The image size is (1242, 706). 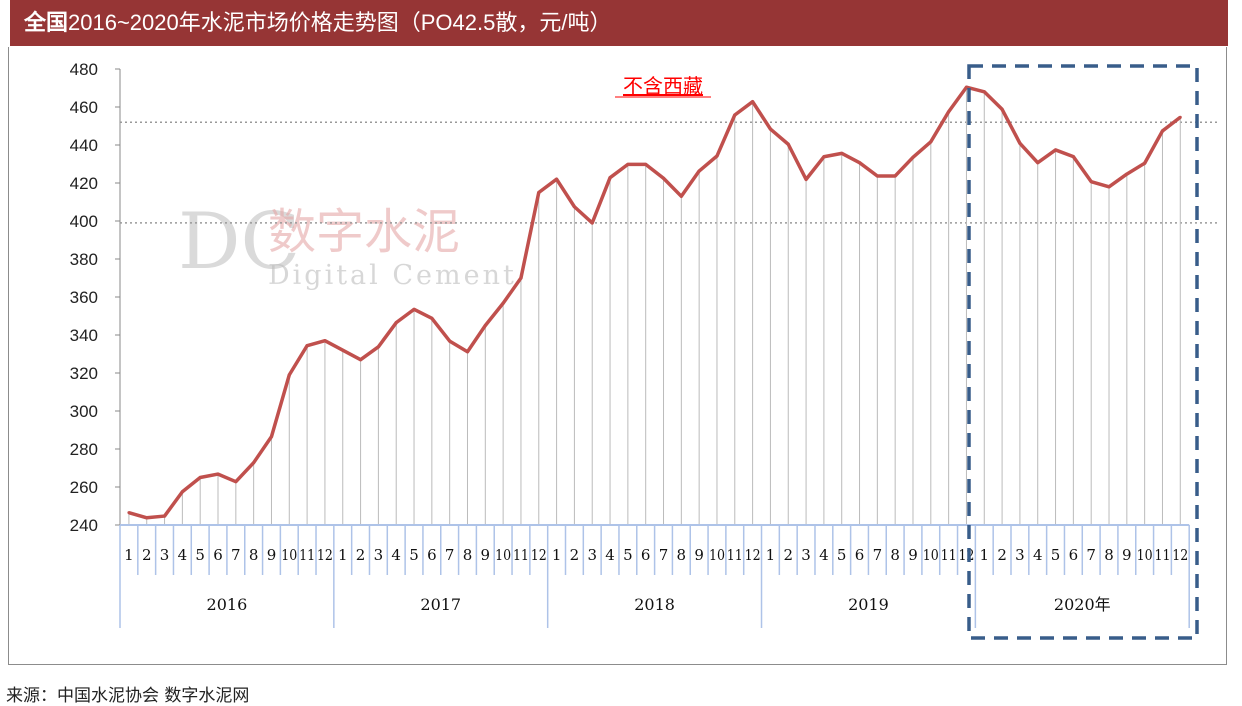 What do you see at coordinates (227, 604) in the screenshot?
I see `year-label: 2016` at bounding box center [227, 604].